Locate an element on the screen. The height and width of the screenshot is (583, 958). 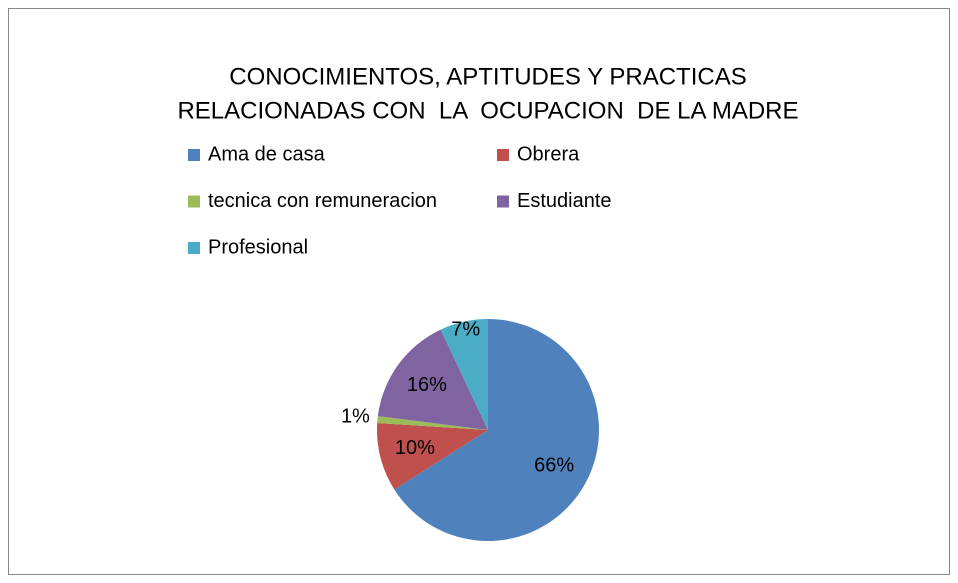
data-label: 7% is located at coordinates (465, 330).